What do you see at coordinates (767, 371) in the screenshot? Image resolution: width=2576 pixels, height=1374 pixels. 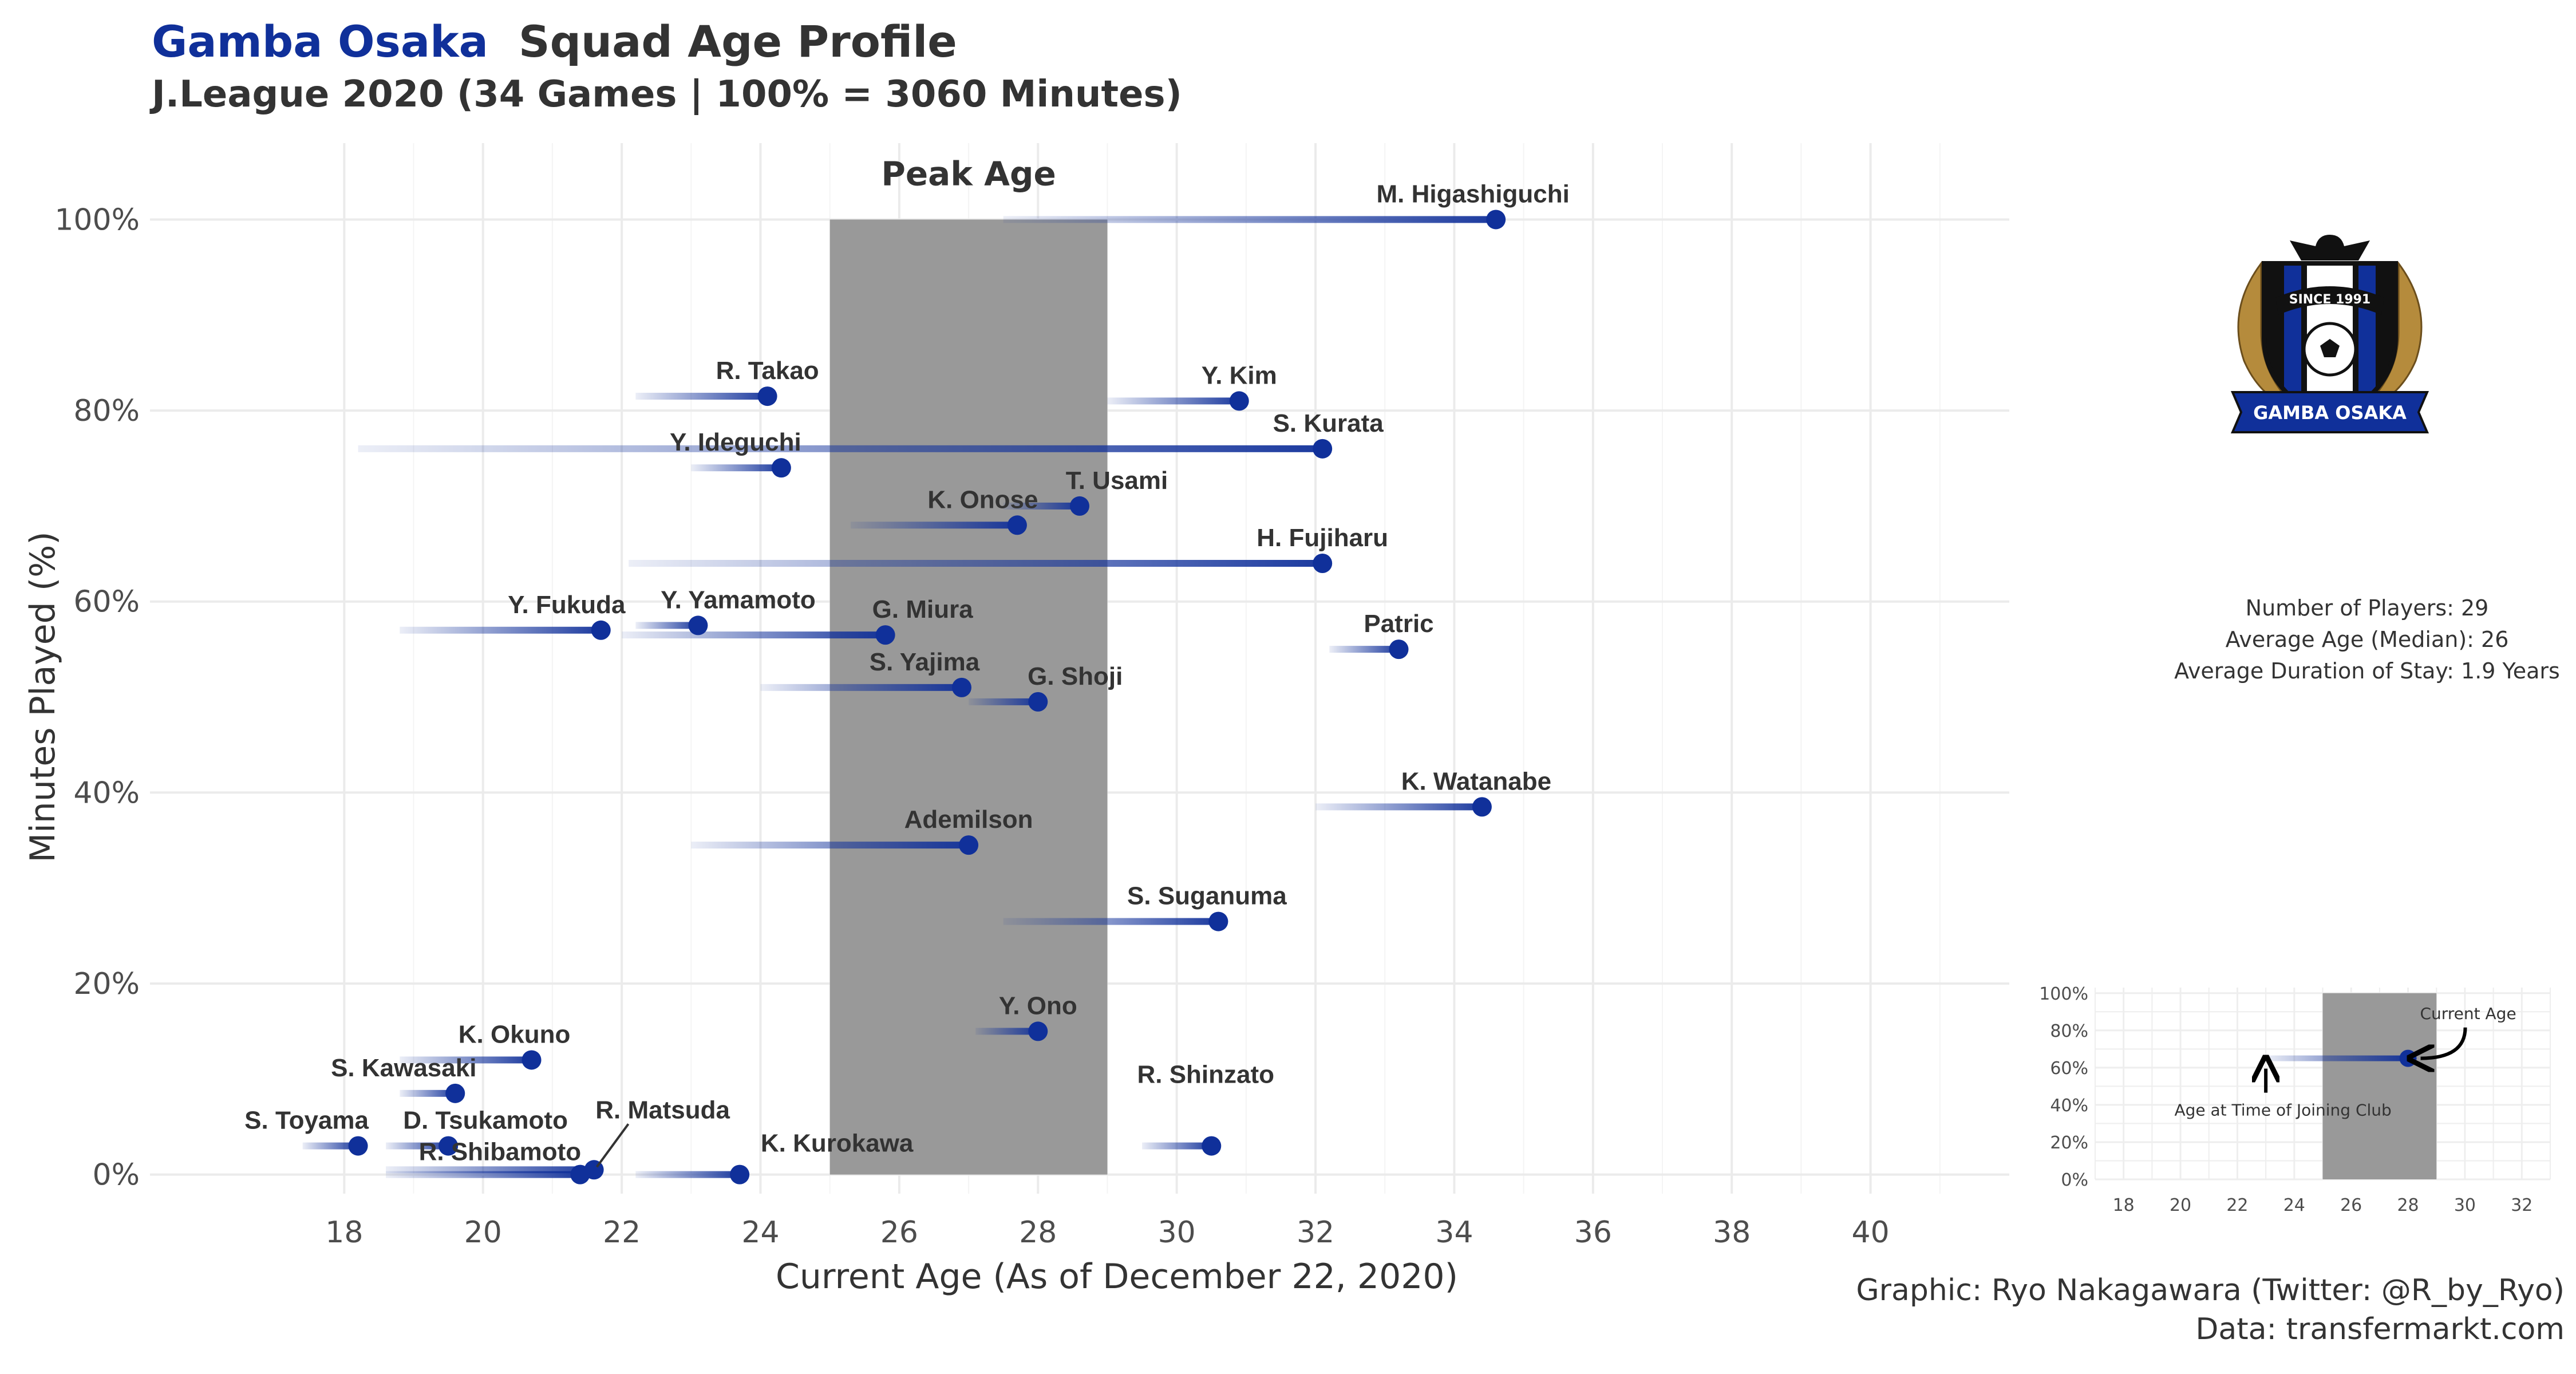 I see `player-label: R. Takao` at bounding box center [767, 371].